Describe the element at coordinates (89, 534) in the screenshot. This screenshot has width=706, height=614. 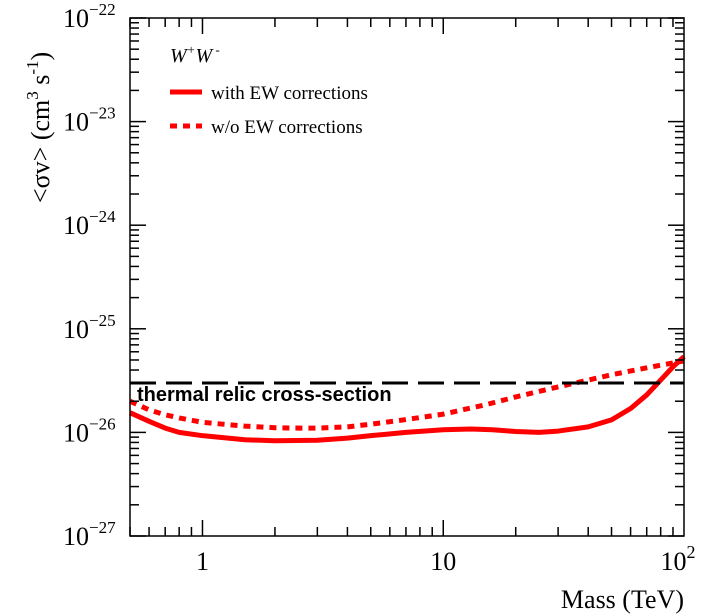
I see `y-tick-label: 10−27` at that location.